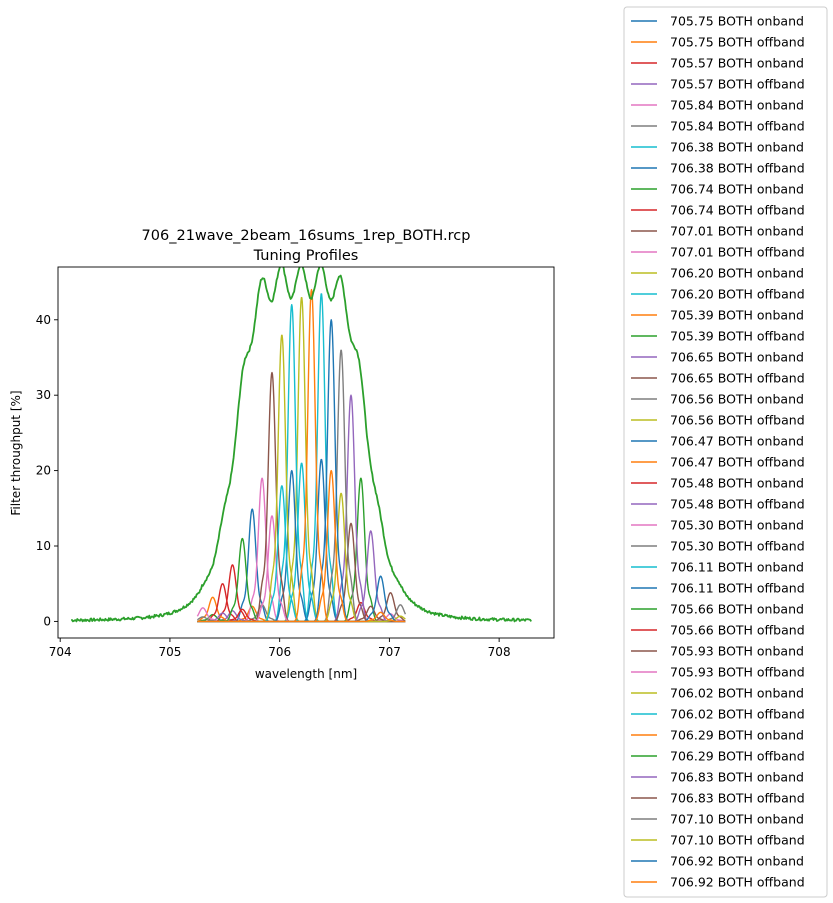  I want to click on y-axis: 0 10 20 30 40, so click(47, 470).